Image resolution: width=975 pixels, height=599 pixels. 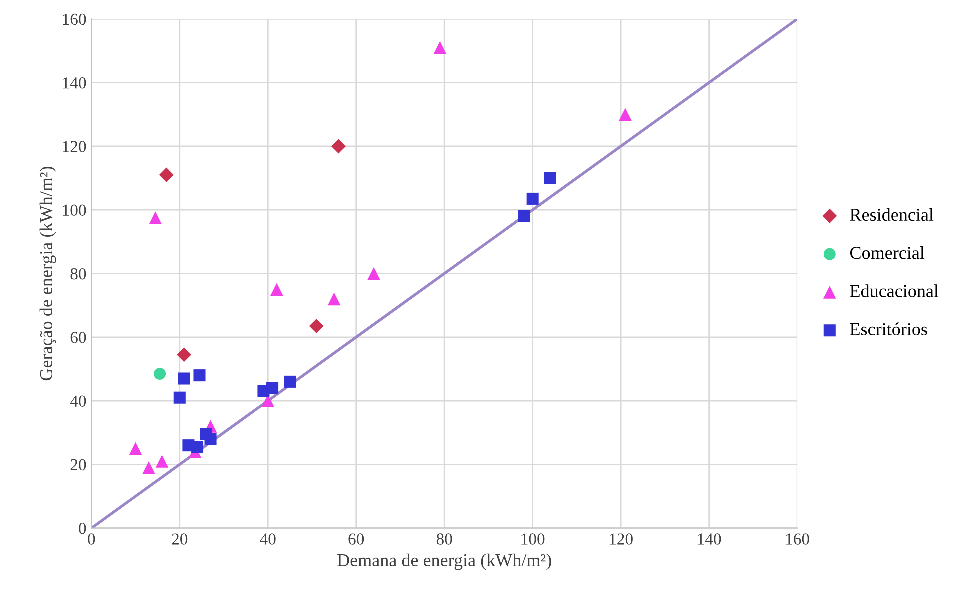 What do you see at coordinates (710, 539) in the screenshot?
I see `x-tick-label: 140` at bounding box center [710, 539].